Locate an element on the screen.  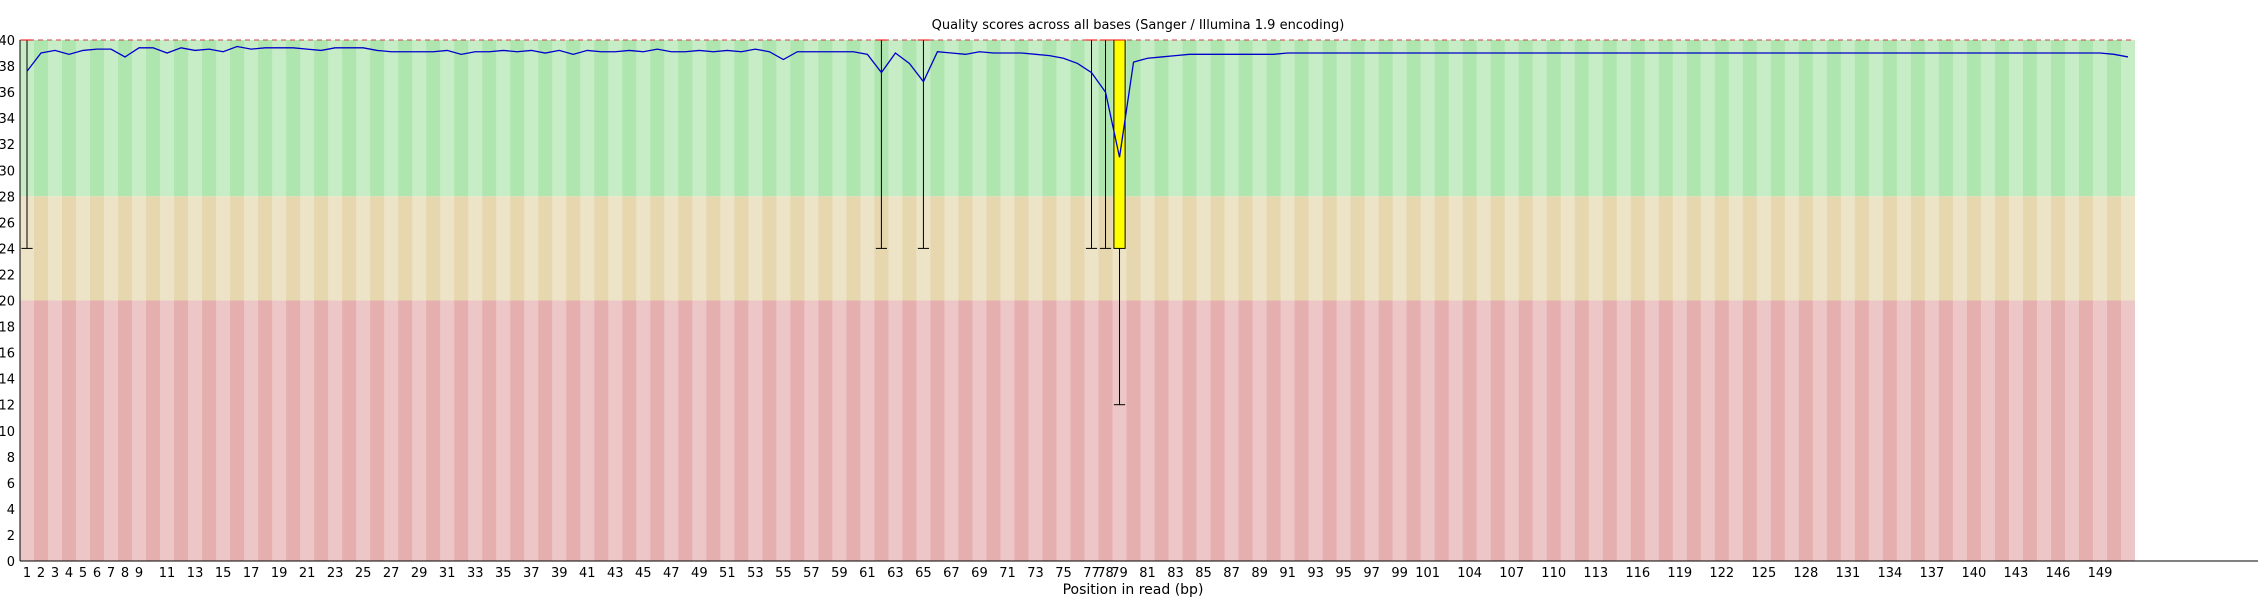
x-tick-label: 23 is located at coordinates (335, 573).